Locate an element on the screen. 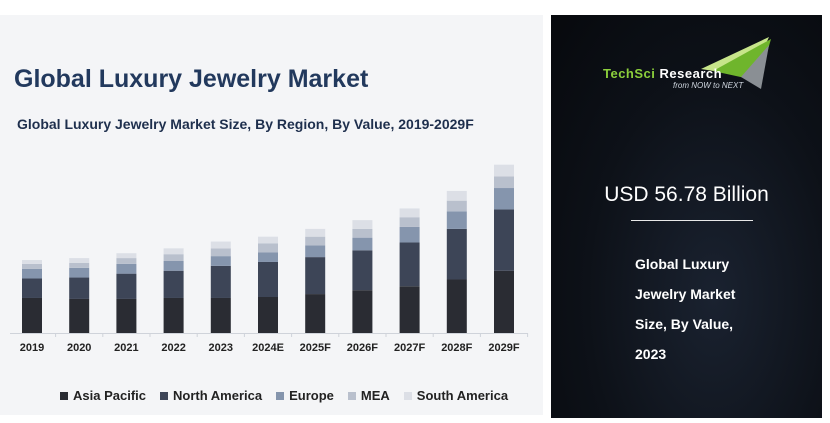  legend-label: Europe is located at coordinates (311, 395).